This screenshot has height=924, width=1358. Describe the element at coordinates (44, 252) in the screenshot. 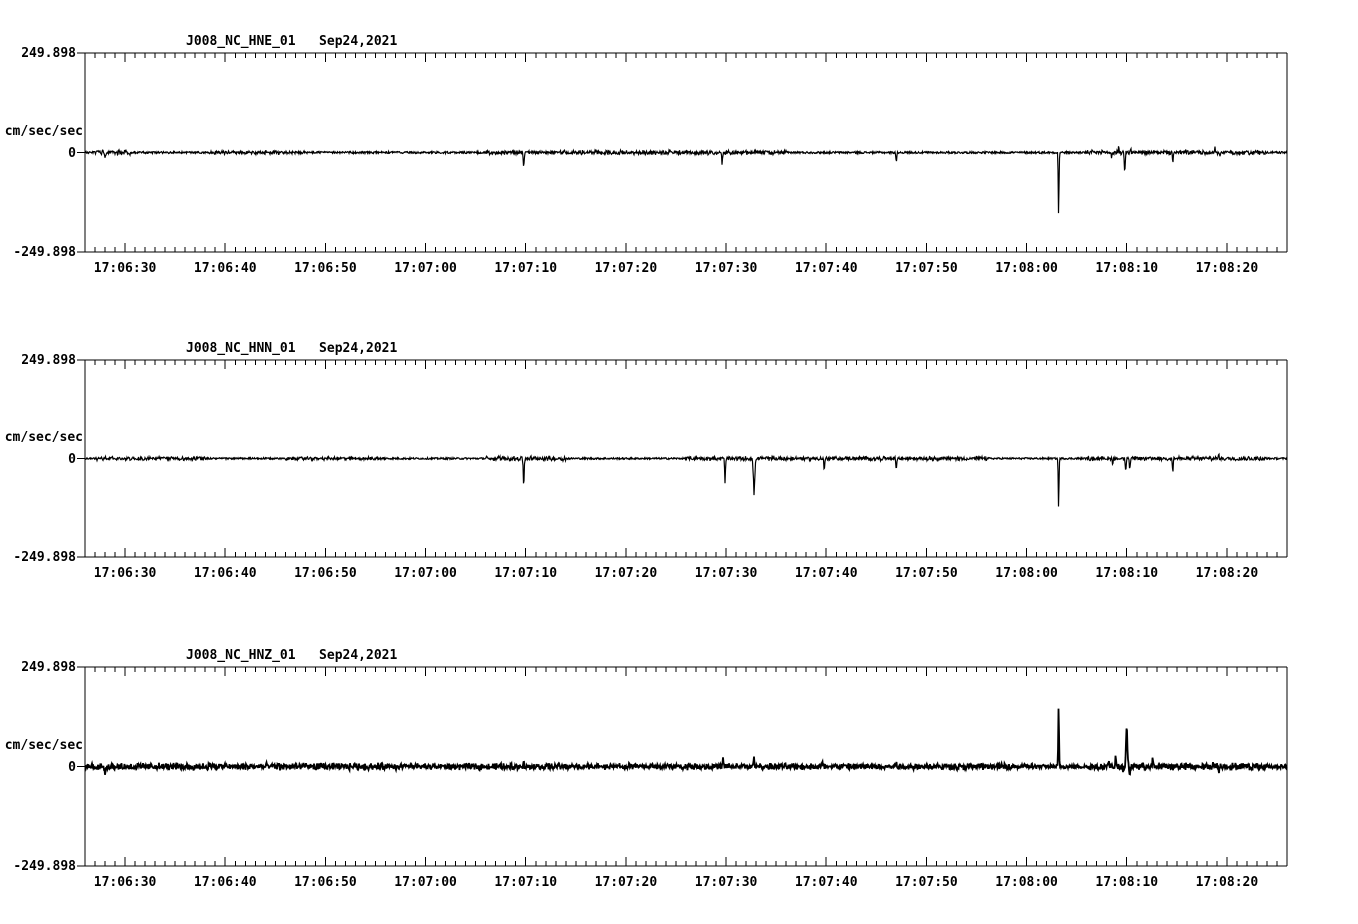

I see `y-axis-min-label-panel-hne: -249.898` at that location.